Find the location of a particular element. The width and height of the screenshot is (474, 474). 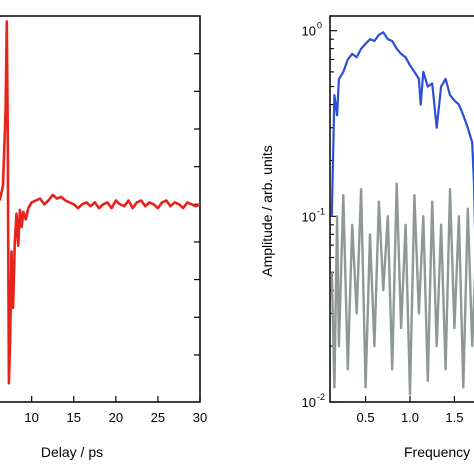

left-x-tick-label: 20 is located at coordinates (116, 417).